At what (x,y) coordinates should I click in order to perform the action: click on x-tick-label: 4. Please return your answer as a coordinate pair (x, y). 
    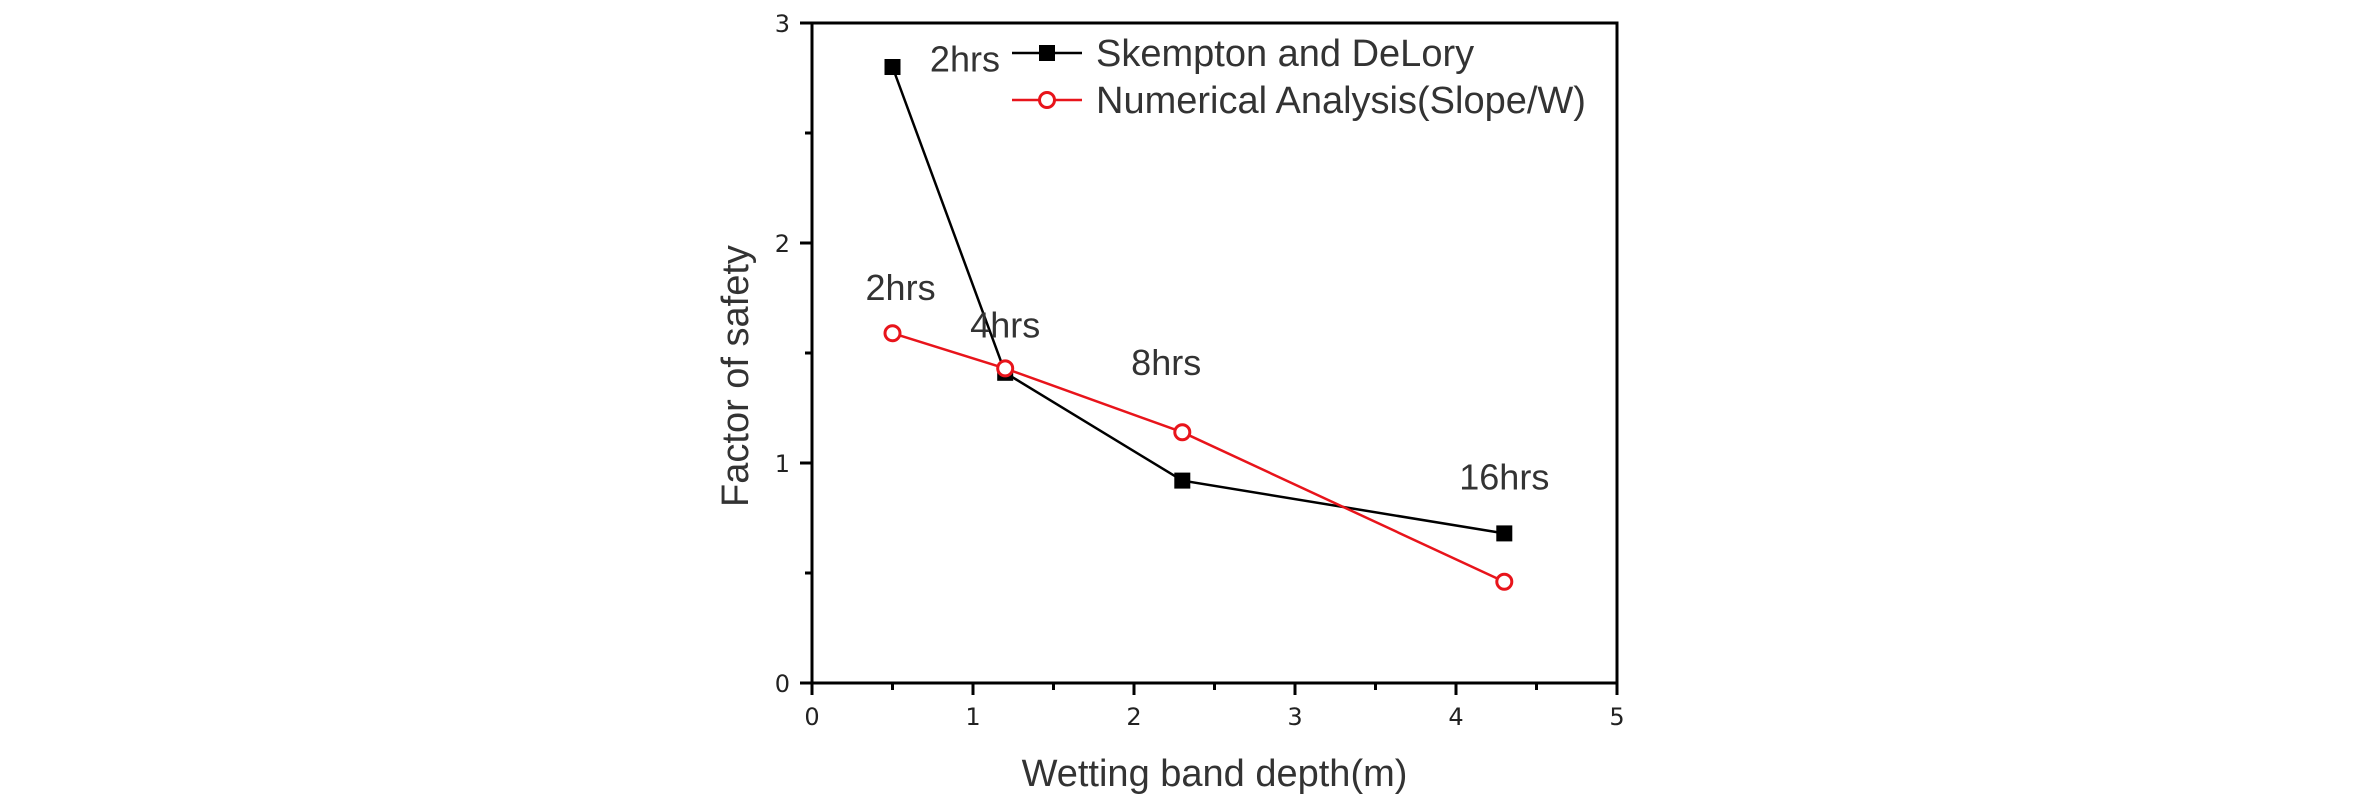
    Looking at the image, I should click on (1455, 717).